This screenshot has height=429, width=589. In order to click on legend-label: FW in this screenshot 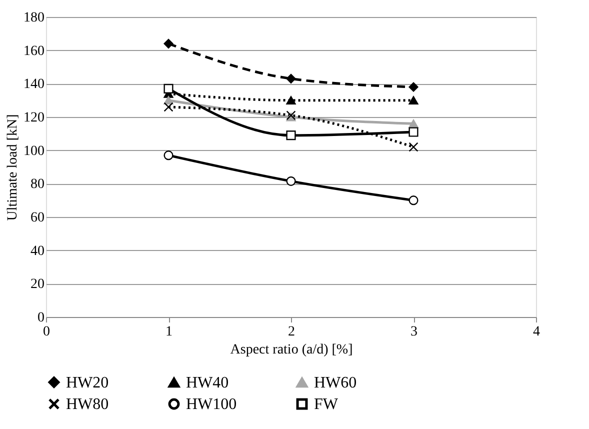, I will do `click(326, 404)`.